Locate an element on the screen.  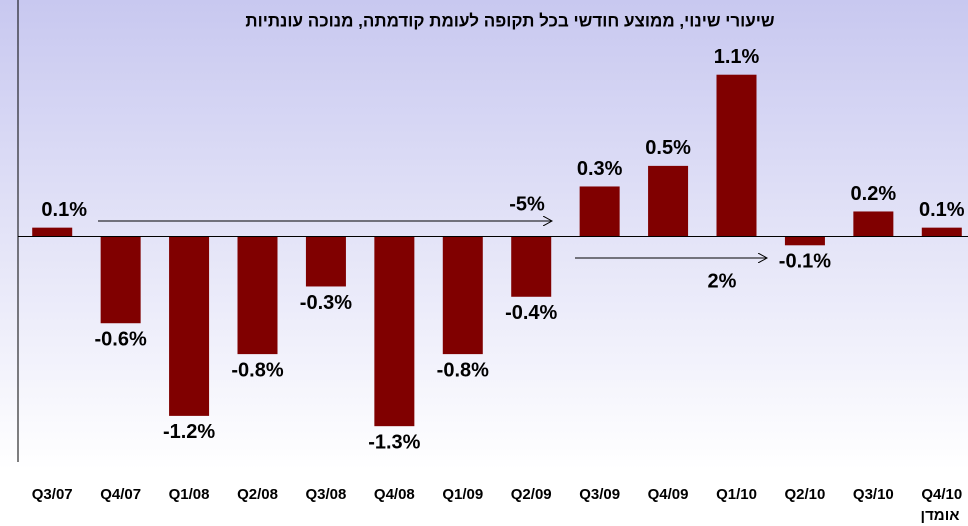
x-tick-label: Q4/08 is located at coordinates (394, 494).